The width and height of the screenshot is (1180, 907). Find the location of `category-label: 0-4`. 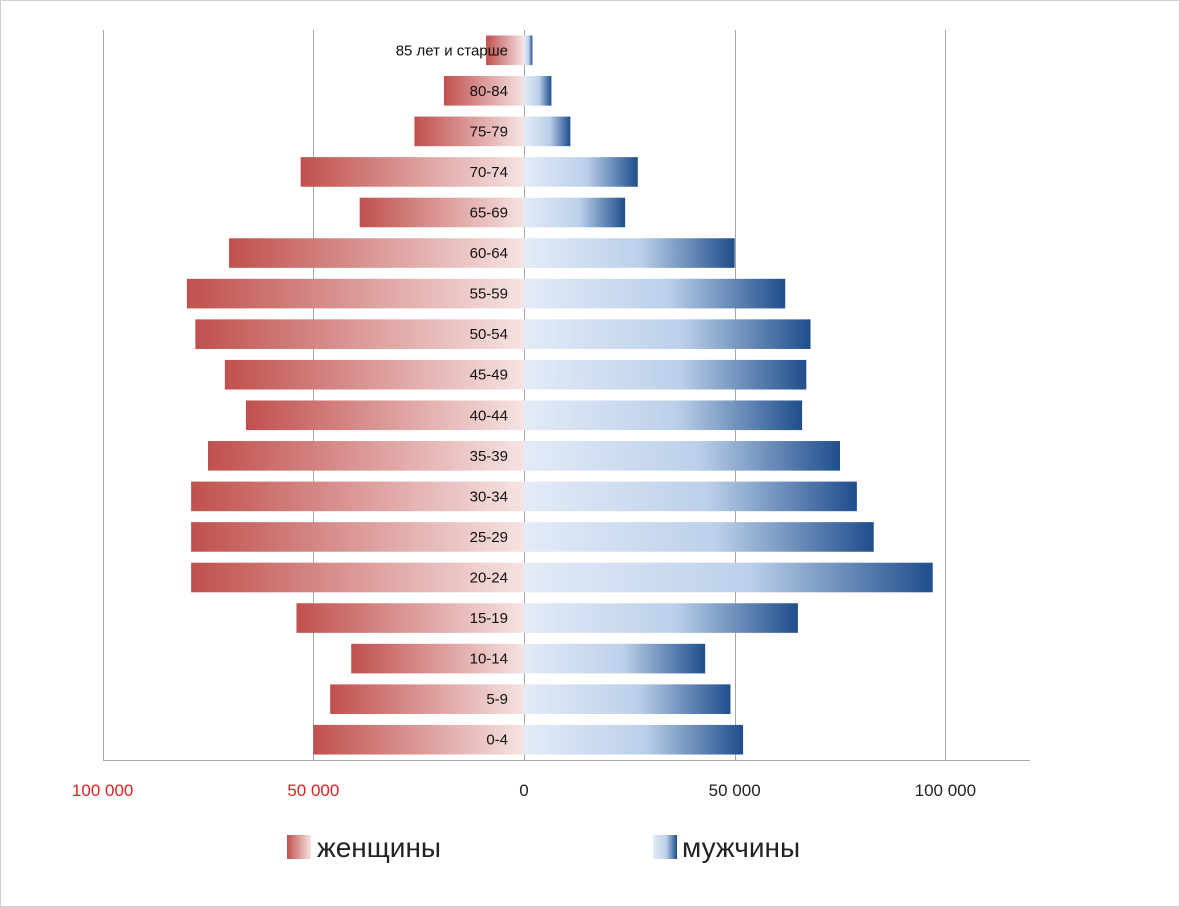

category-label: 0-4 is located at coordinates (497, 740).